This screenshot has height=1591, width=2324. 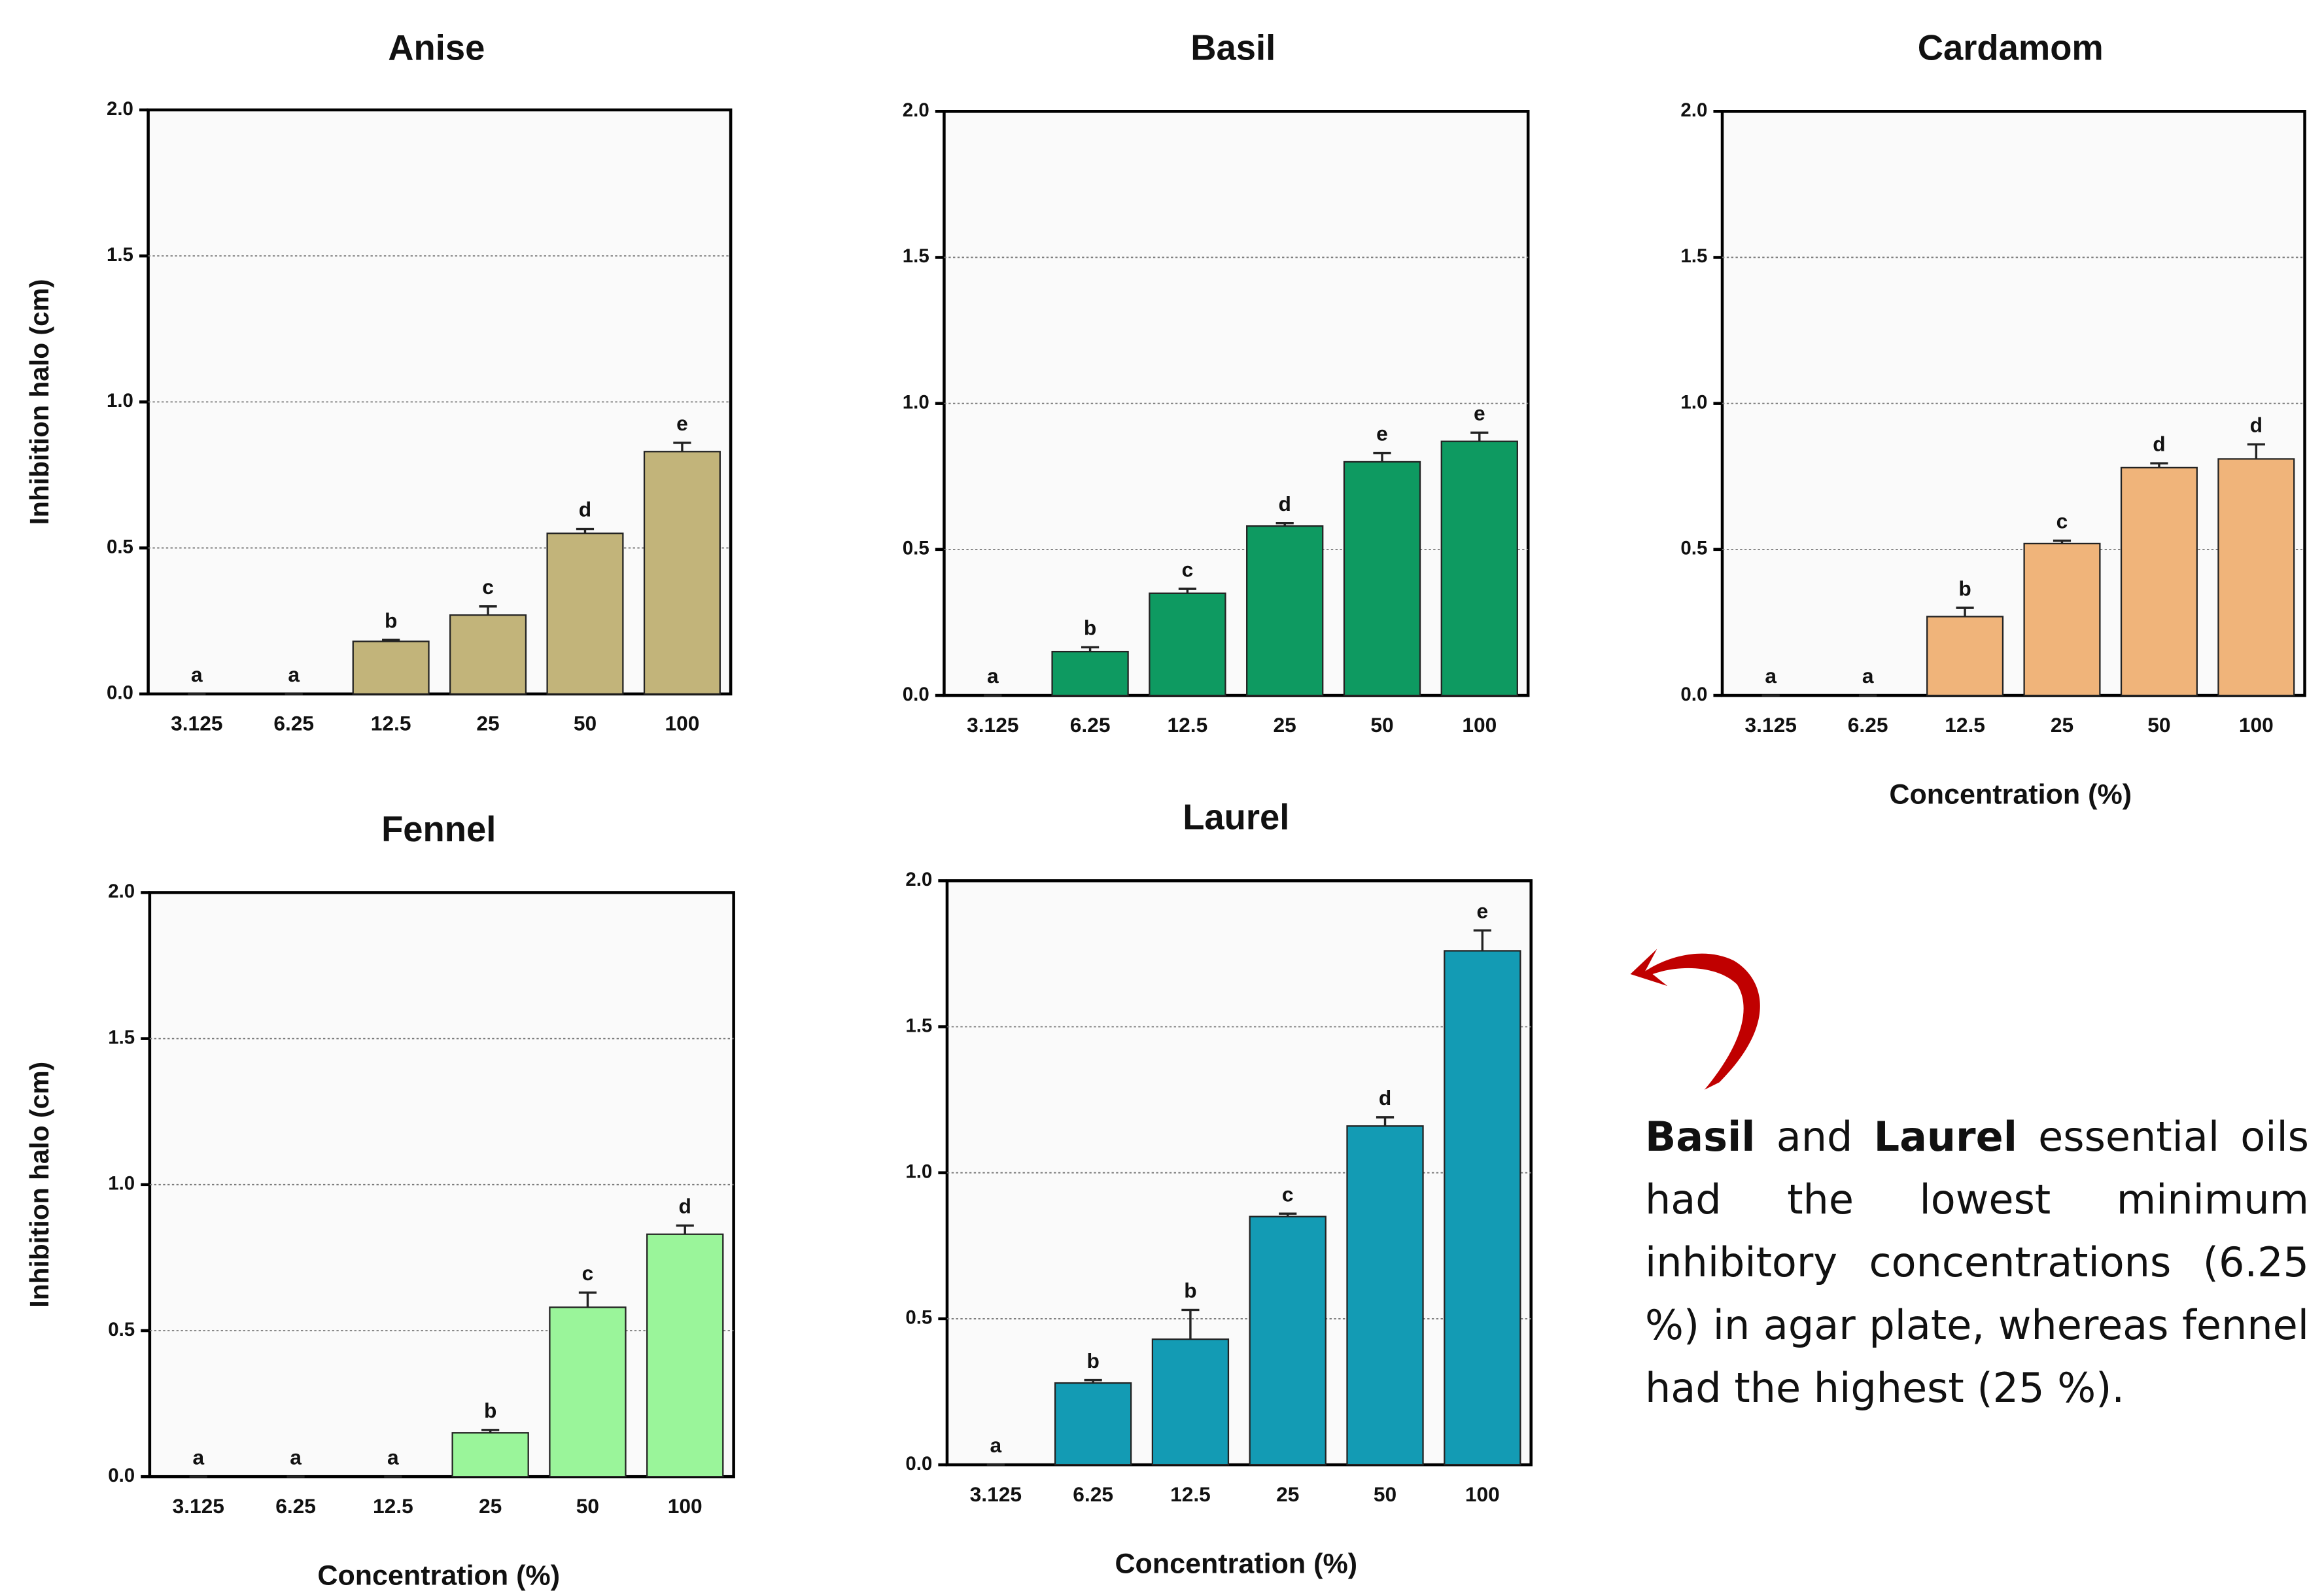 I want to click on chart-title: Fennel, so click(x=438, y=829).